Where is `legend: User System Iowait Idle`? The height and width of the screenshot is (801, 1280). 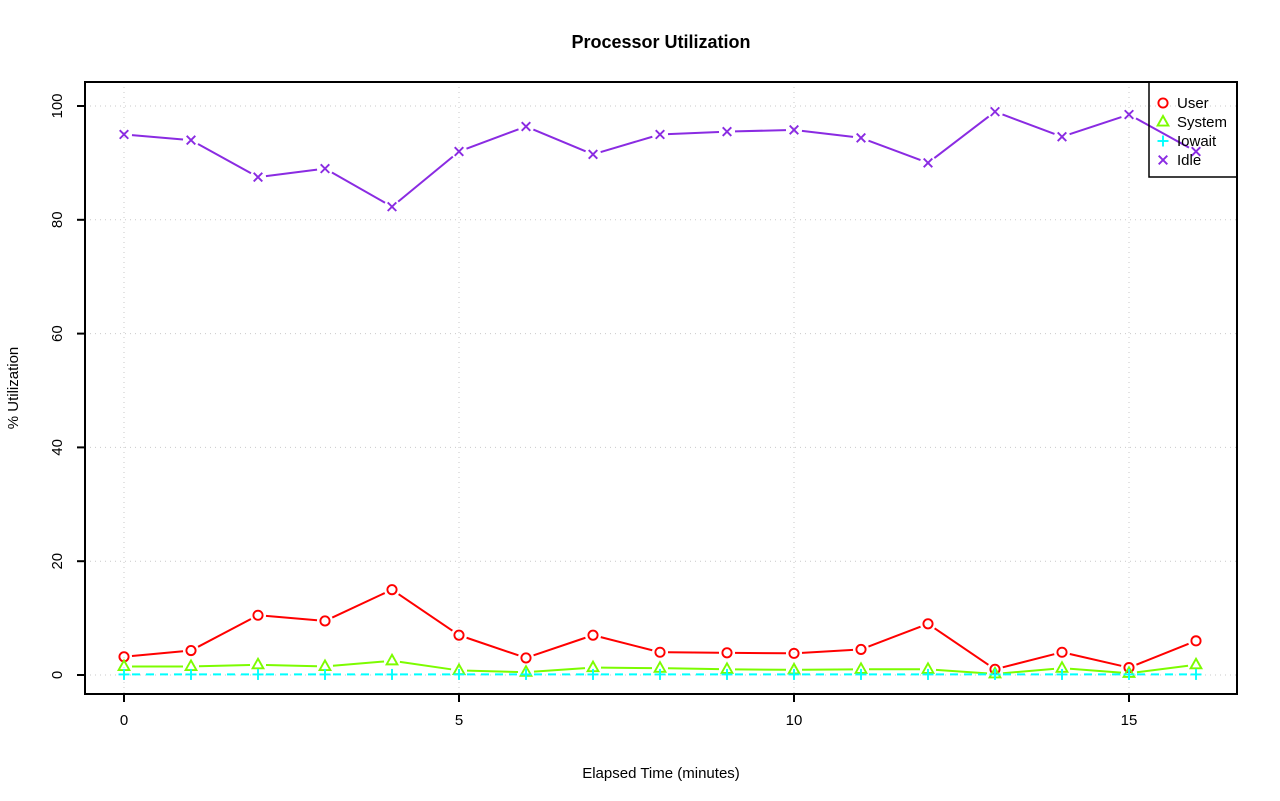 legend: User System Iowait Idle is located at coordinates (1193, 129).